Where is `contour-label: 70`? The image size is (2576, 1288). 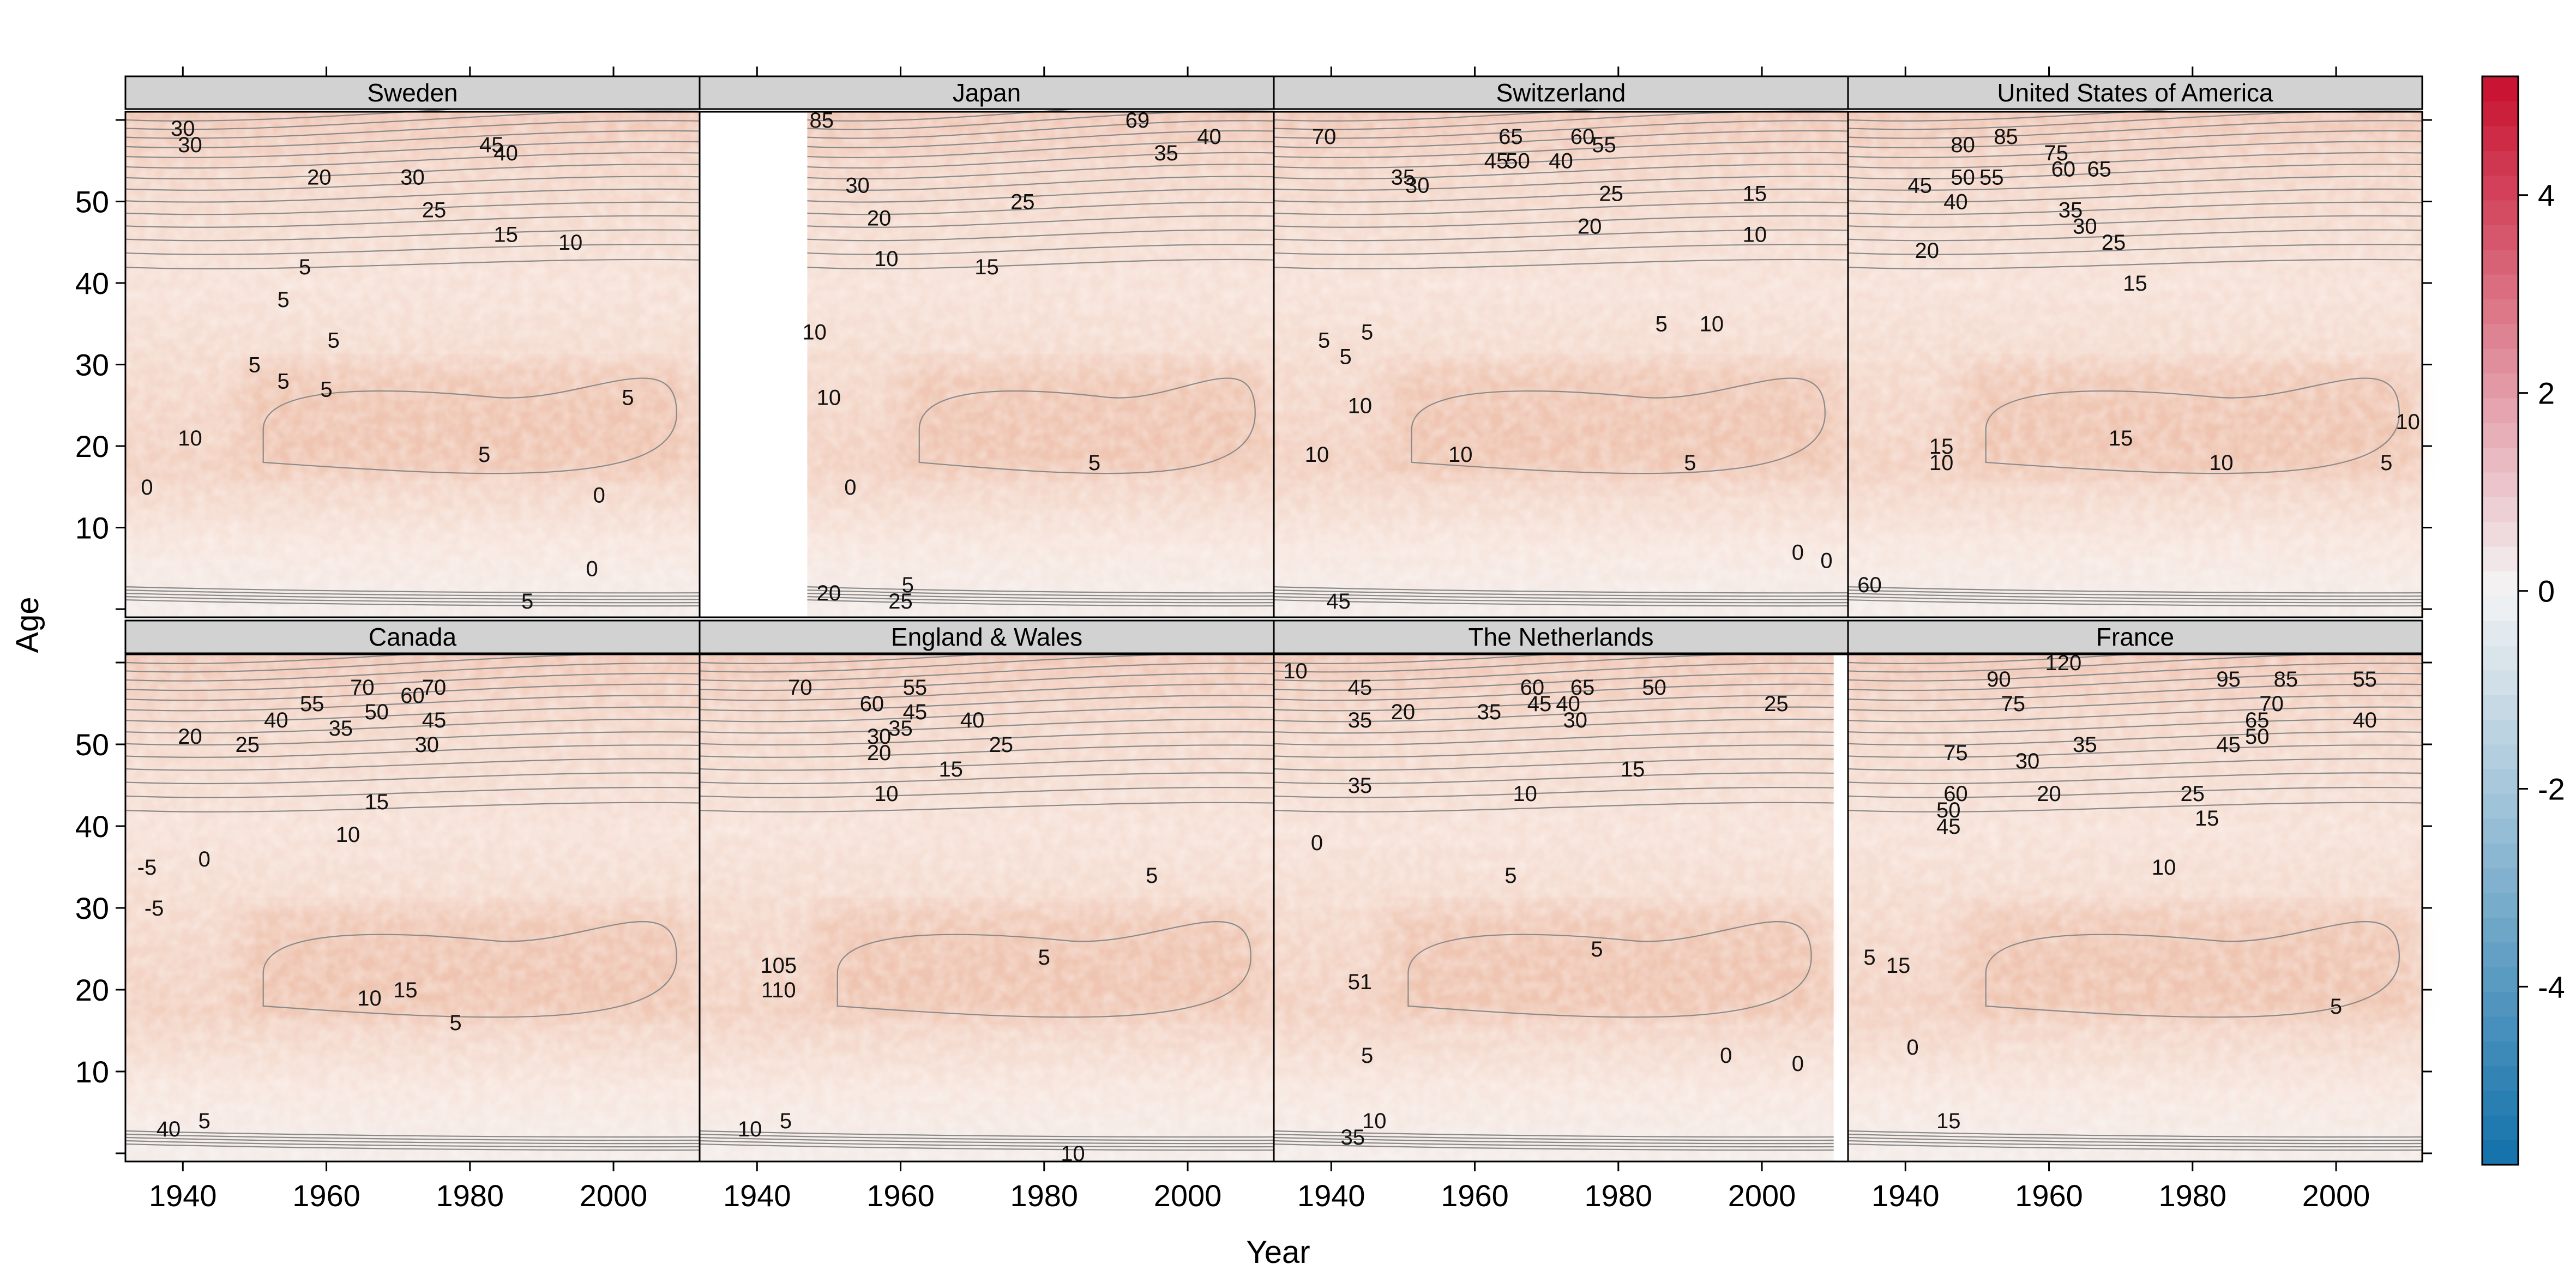
contour-label: 70 is located at coordinates (800, 688).